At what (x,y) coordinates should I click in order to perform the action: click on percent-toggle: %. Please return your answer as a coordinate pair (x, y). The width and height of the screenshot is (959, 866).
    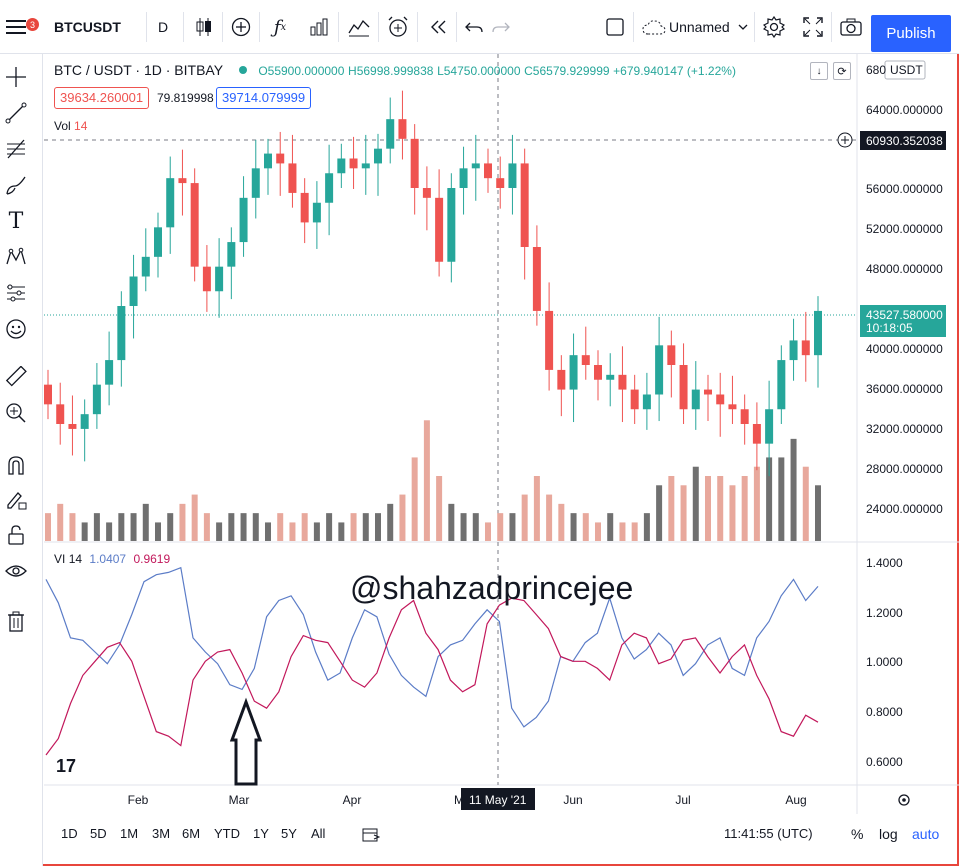
    Looking at the image, I should click on (857, 834).